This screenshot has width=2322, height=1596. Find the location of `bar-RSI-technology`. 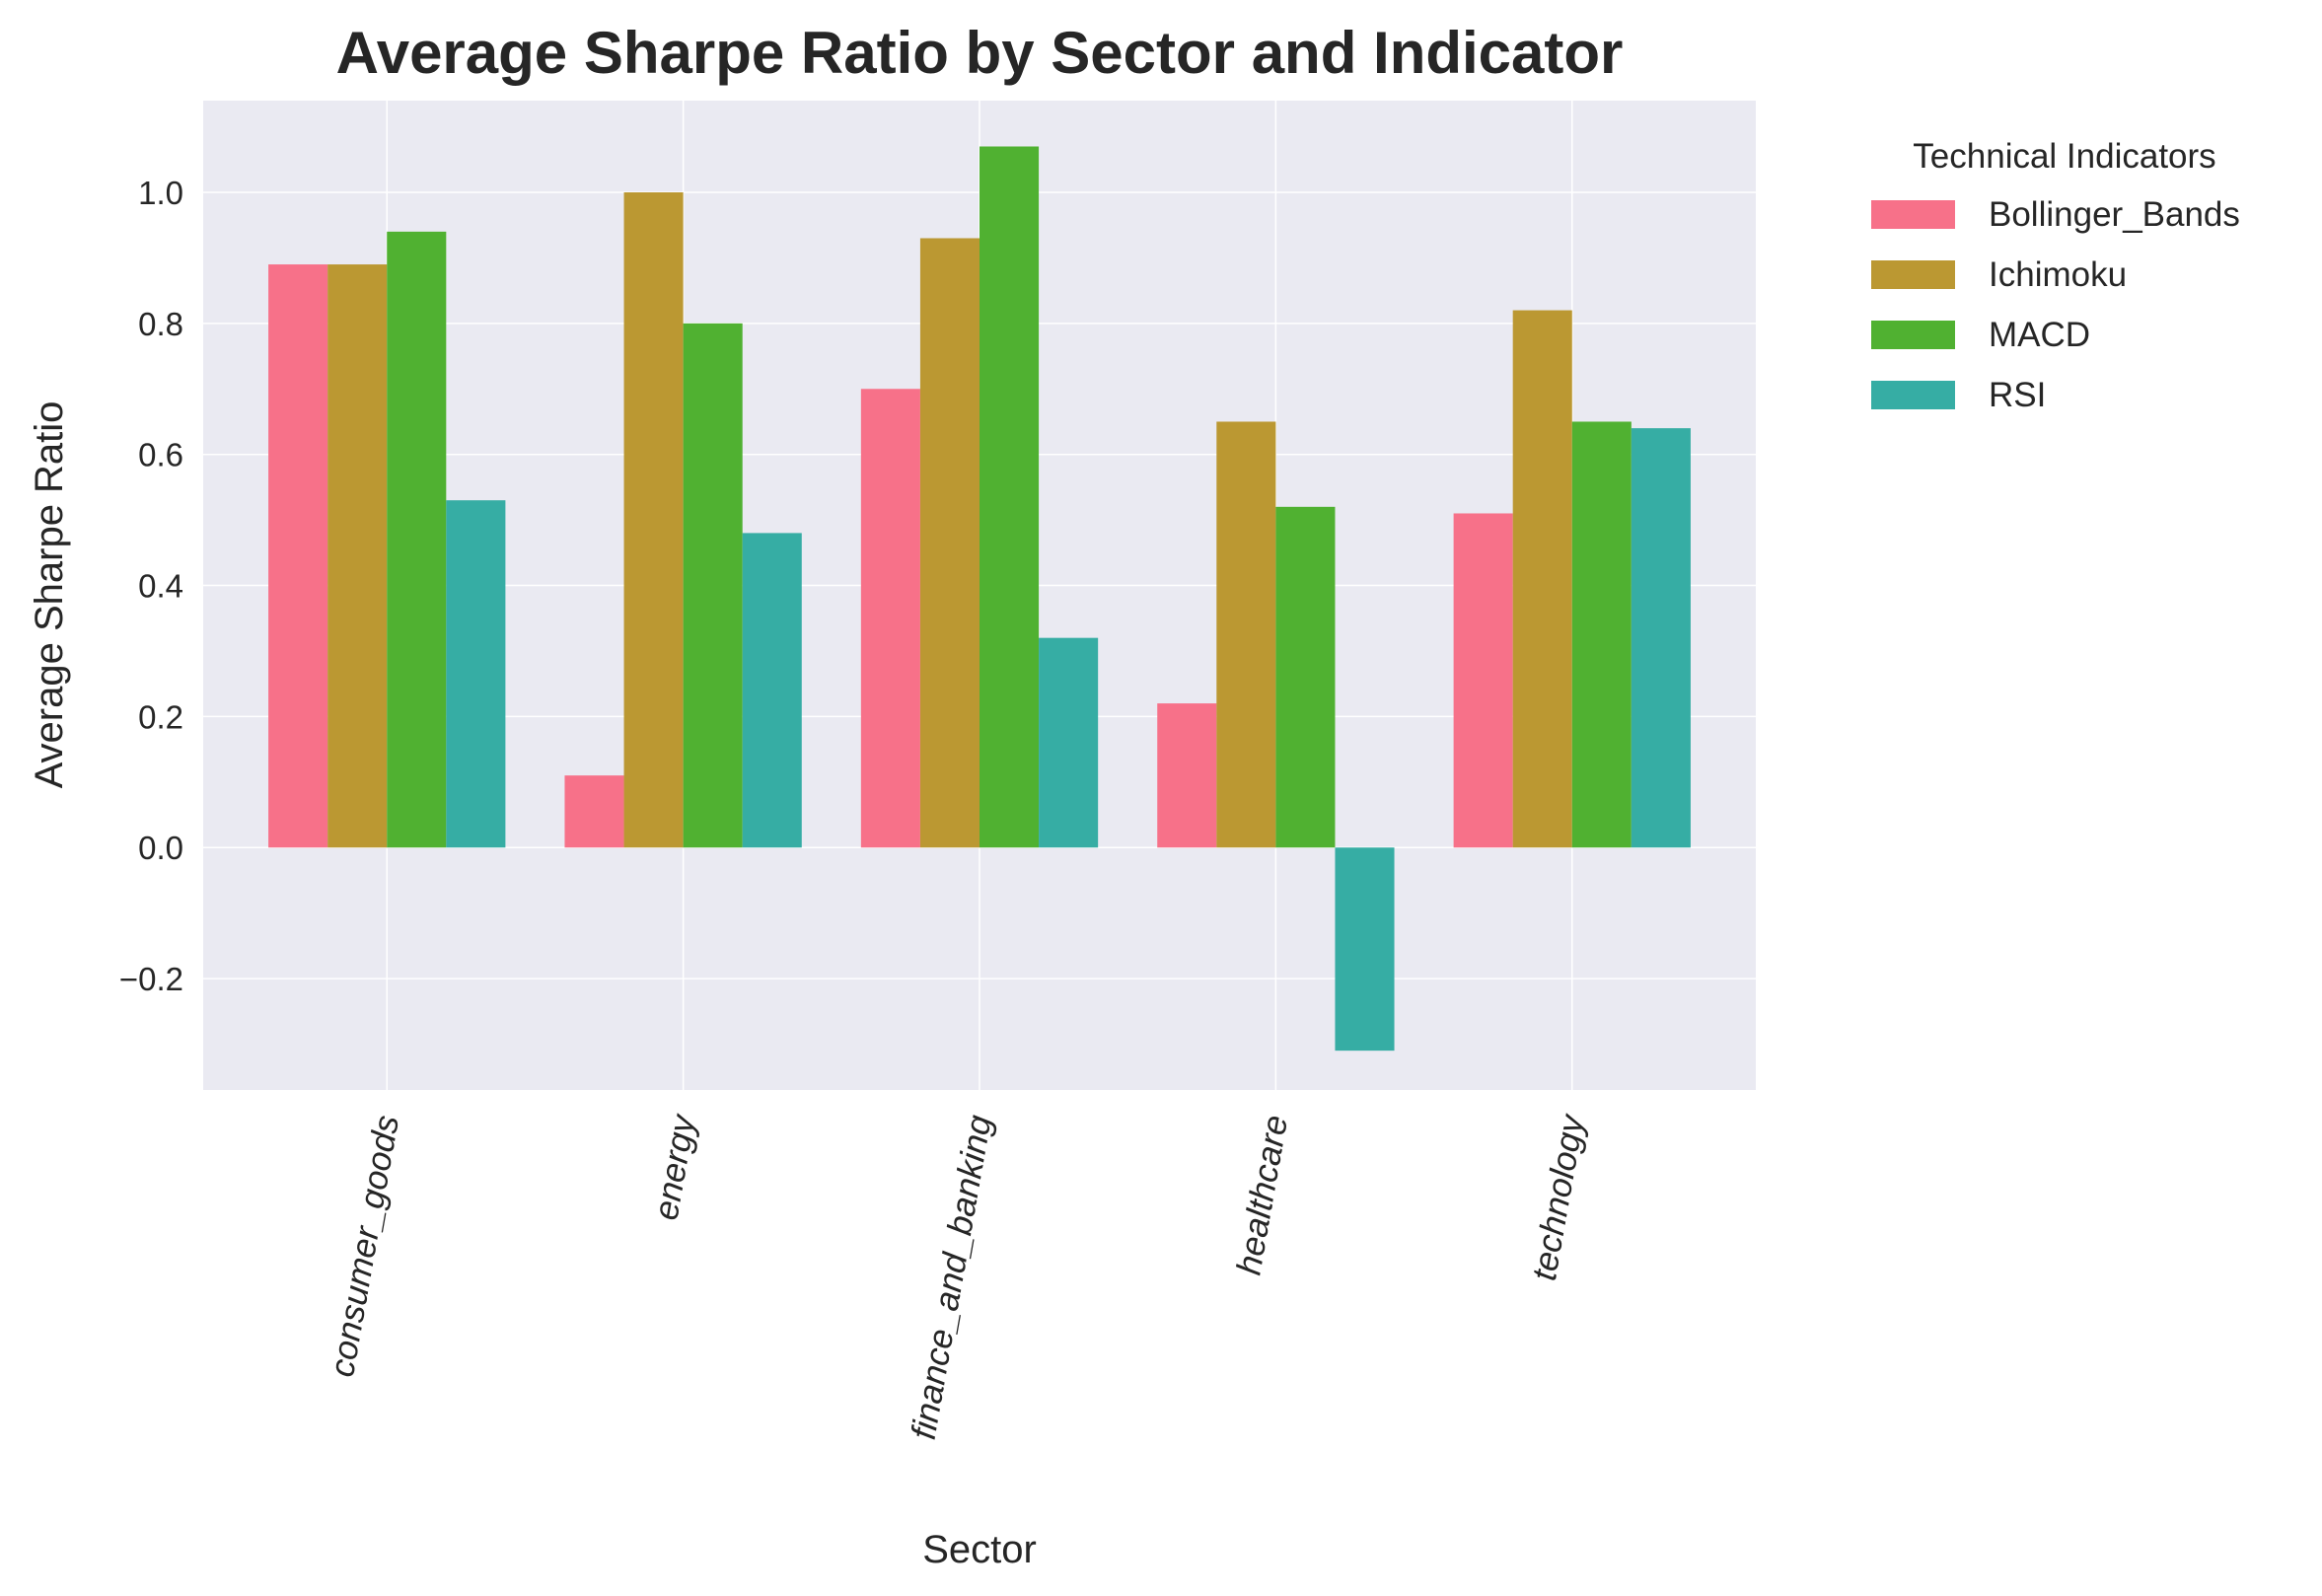

bar-RSI-technology is located at coordinates (1661, 638).